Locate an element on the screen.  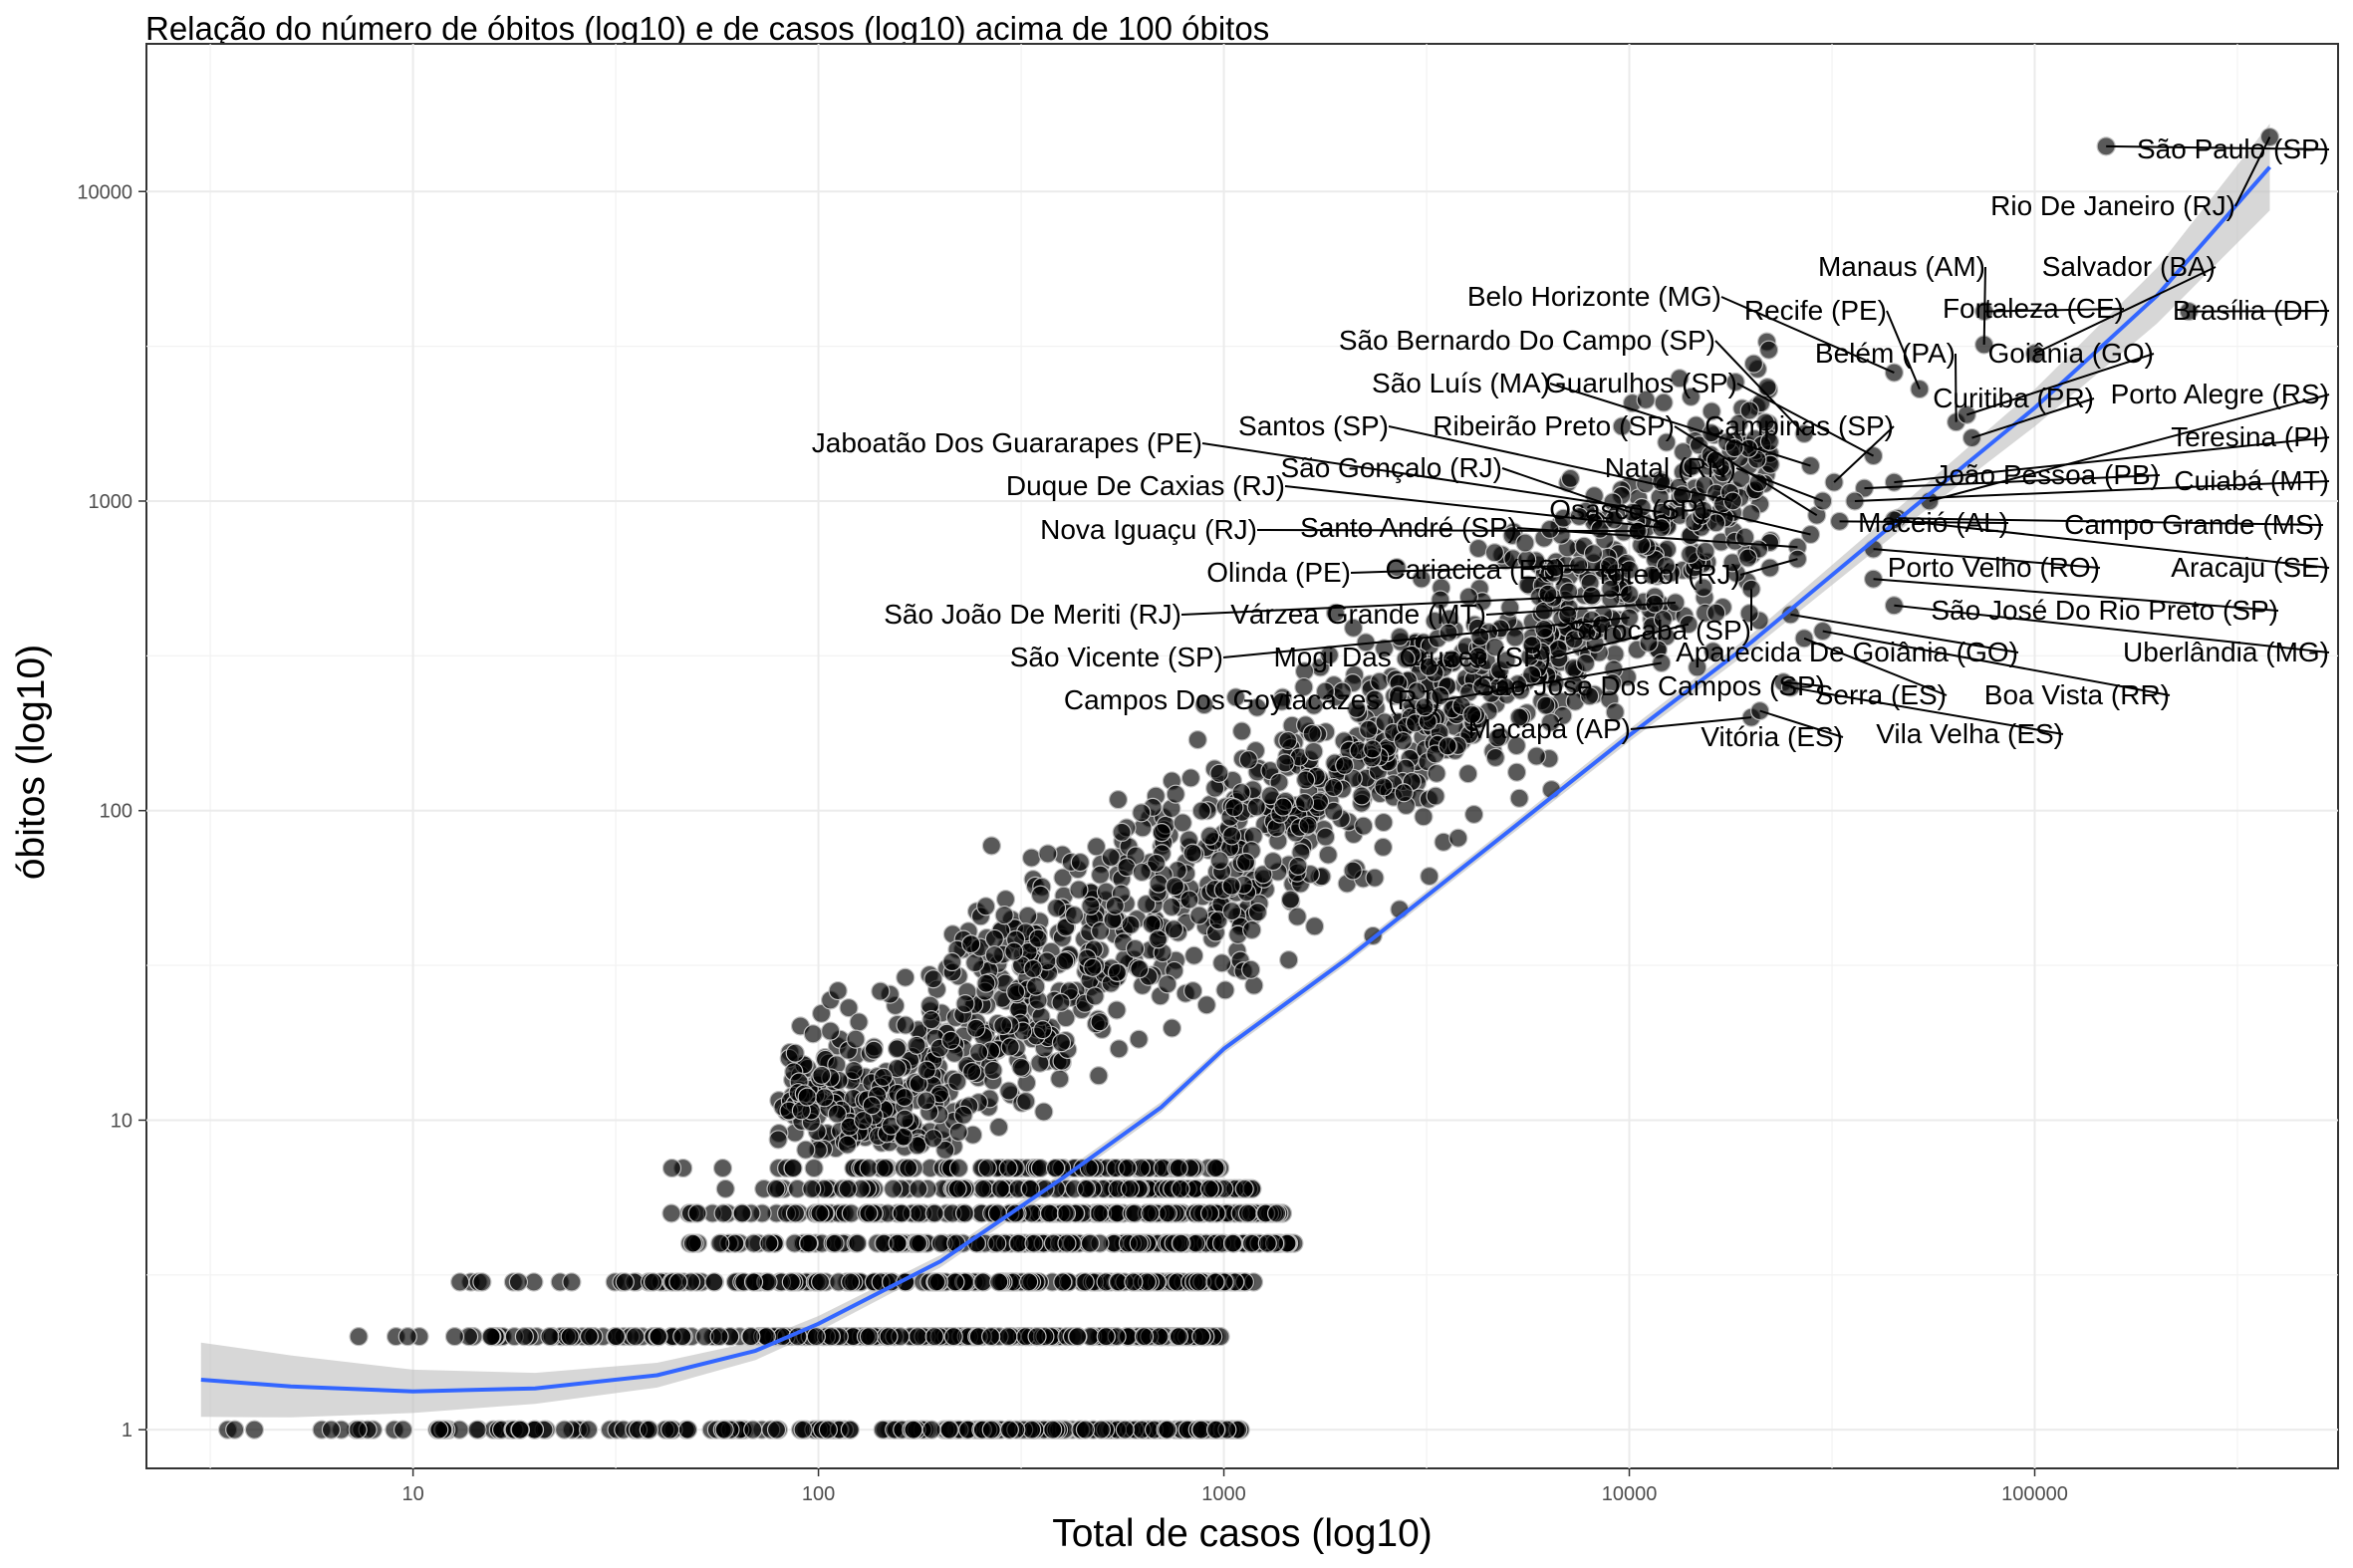
y-tick-label: 1000 is located at coordinates (111, 502).